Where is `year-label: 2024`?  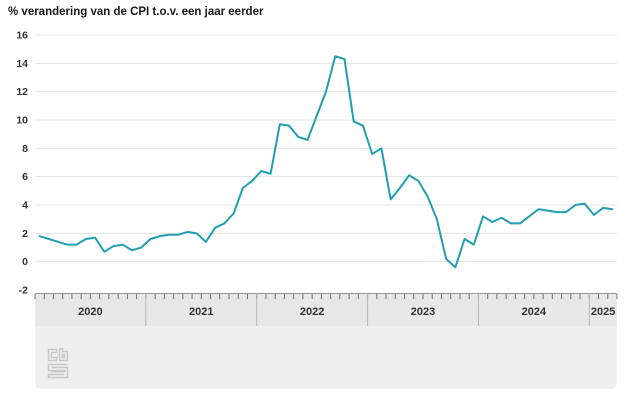
year-label: 2024 is located at coordinates (534, 312).